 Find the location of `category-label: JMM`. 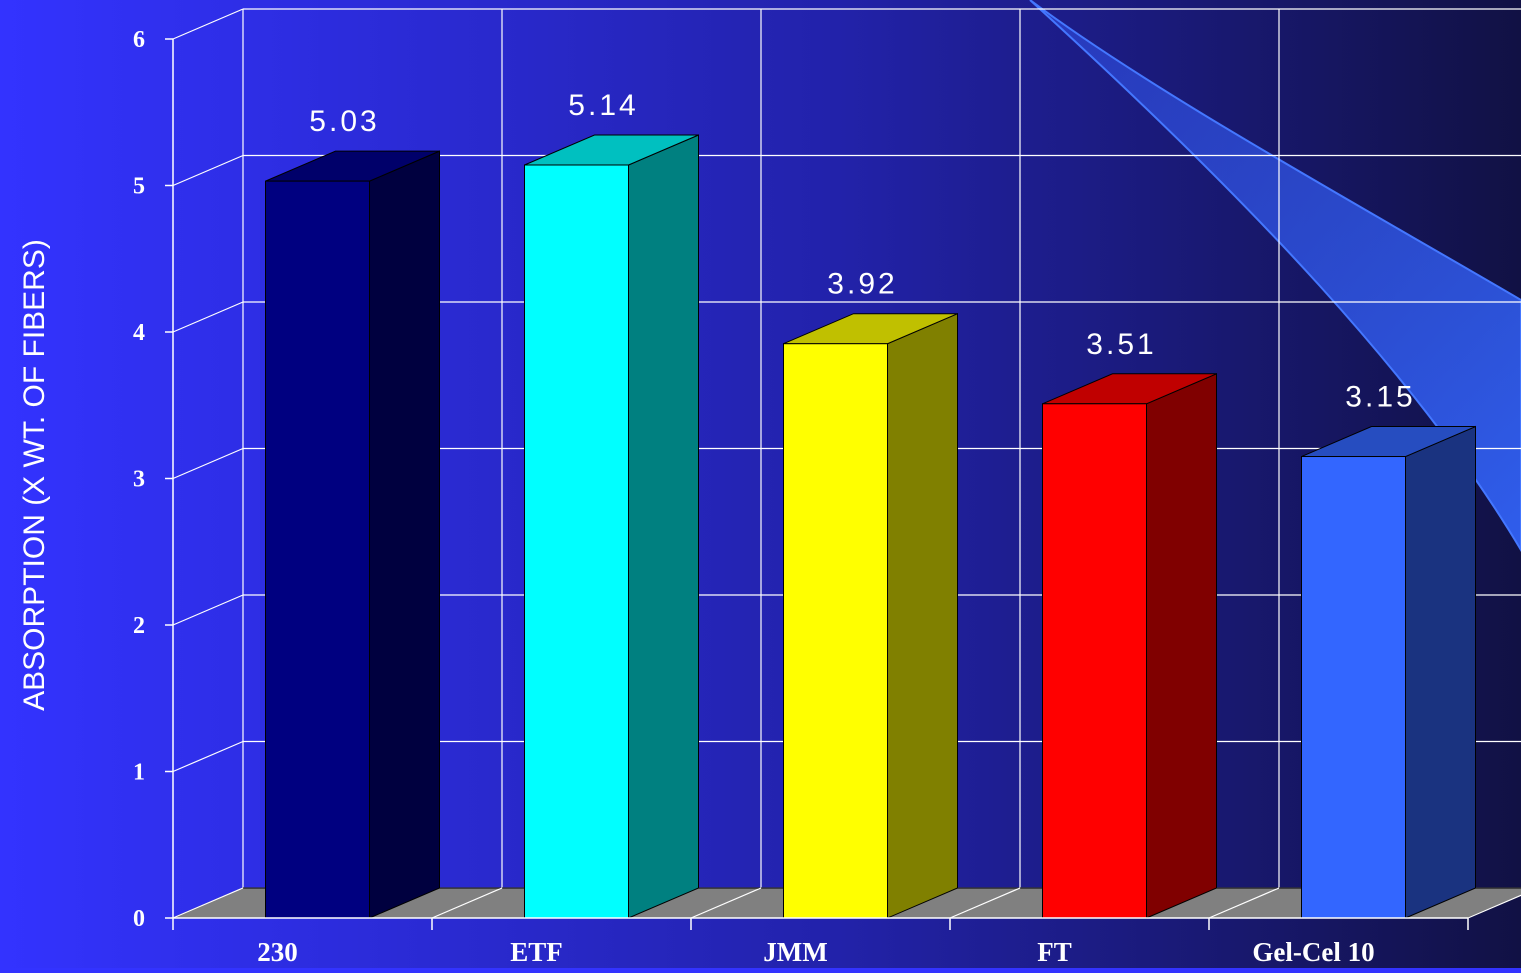

category-label: JMM is located at coordinates (795, 952).